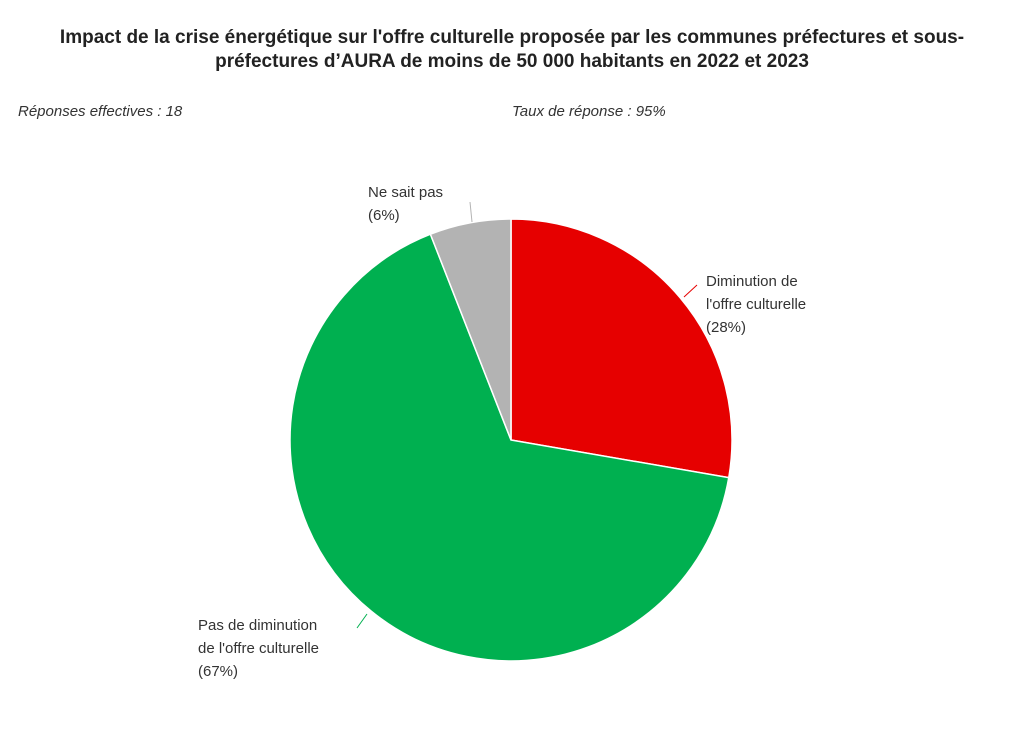 The image size is (1024, 750). Describe the element at coordinates (384, 215) in the screenshot. I see `value-label: (6%)` at that location.